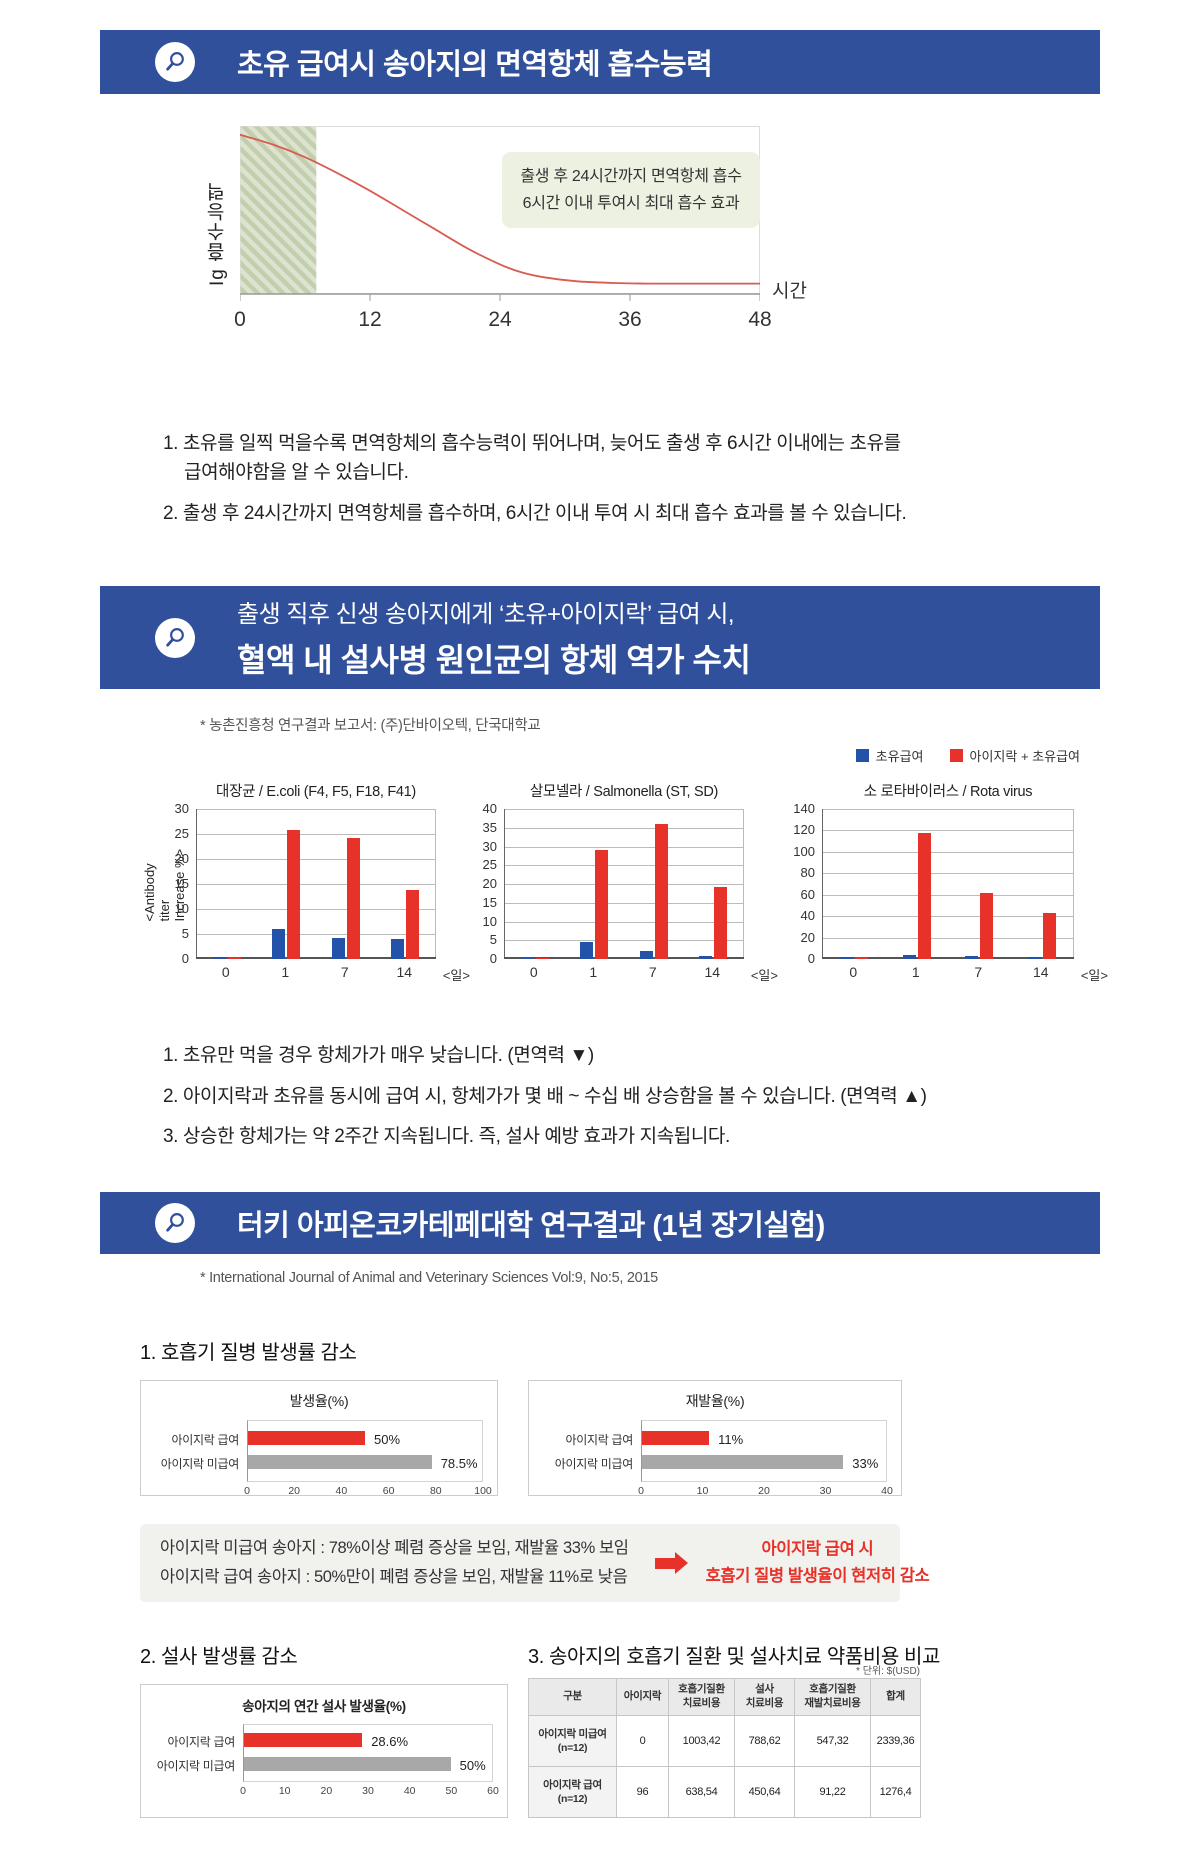  I want to click on chart-body: 0 5 10 15 20 25 30 35 40, so click(609, 883).